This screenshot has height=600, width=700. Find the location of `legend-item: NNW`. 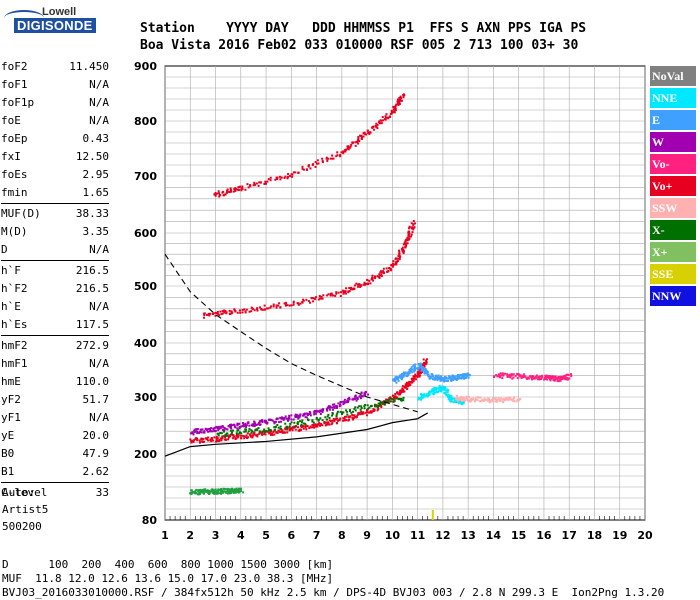

legend-item: NNW is located at coordinates (673, 296).